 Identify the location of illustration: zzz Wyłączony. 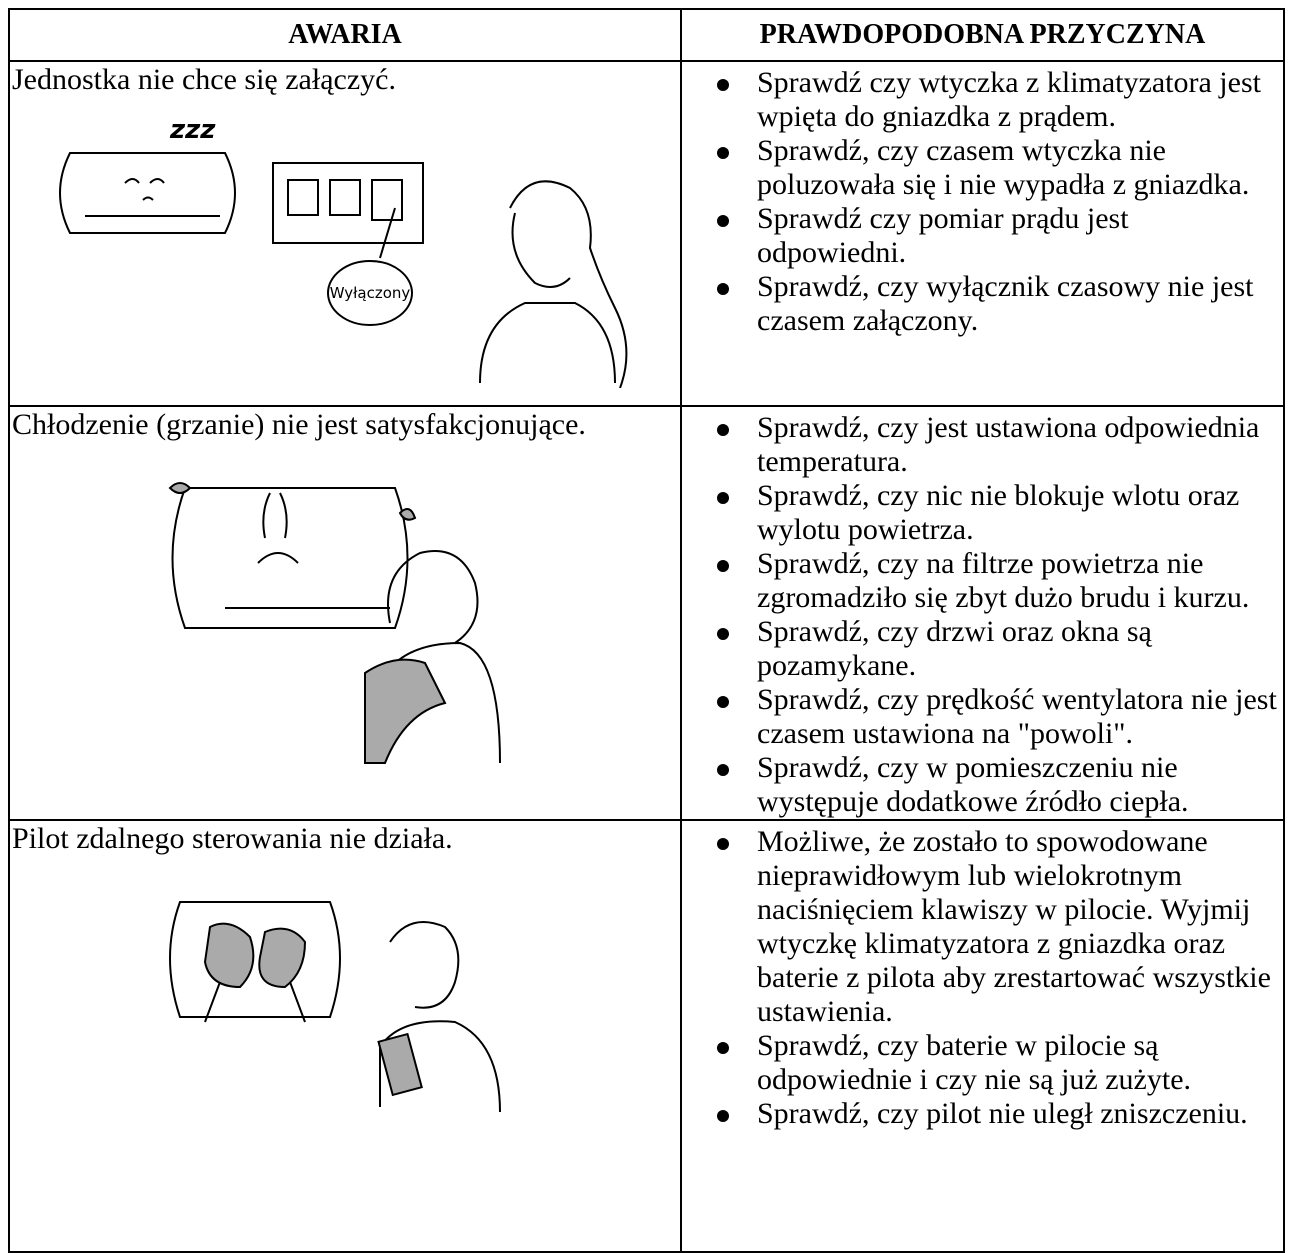
(343, 251).